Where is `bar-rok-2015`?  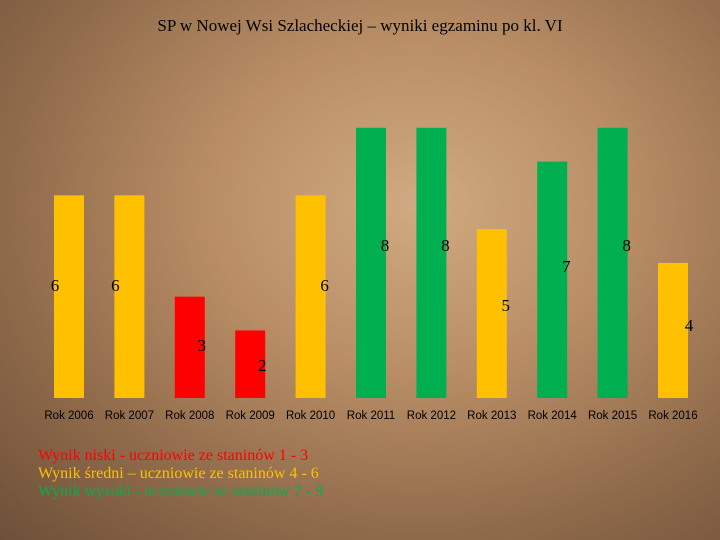 bar-rok-2015 is located at coordinates (612, 263).